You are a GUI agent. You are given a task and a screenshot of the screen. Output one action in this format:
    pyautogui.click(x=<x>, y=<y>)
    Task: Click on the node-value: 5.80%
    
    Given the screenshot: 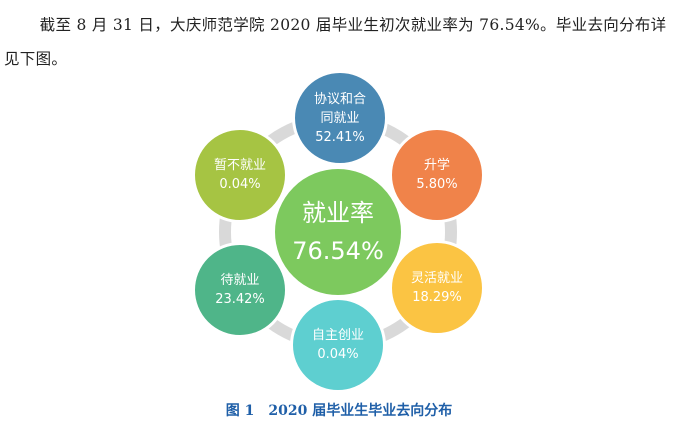 What is the action you would take?
    pyautogui.click(x=437, y=184)
    